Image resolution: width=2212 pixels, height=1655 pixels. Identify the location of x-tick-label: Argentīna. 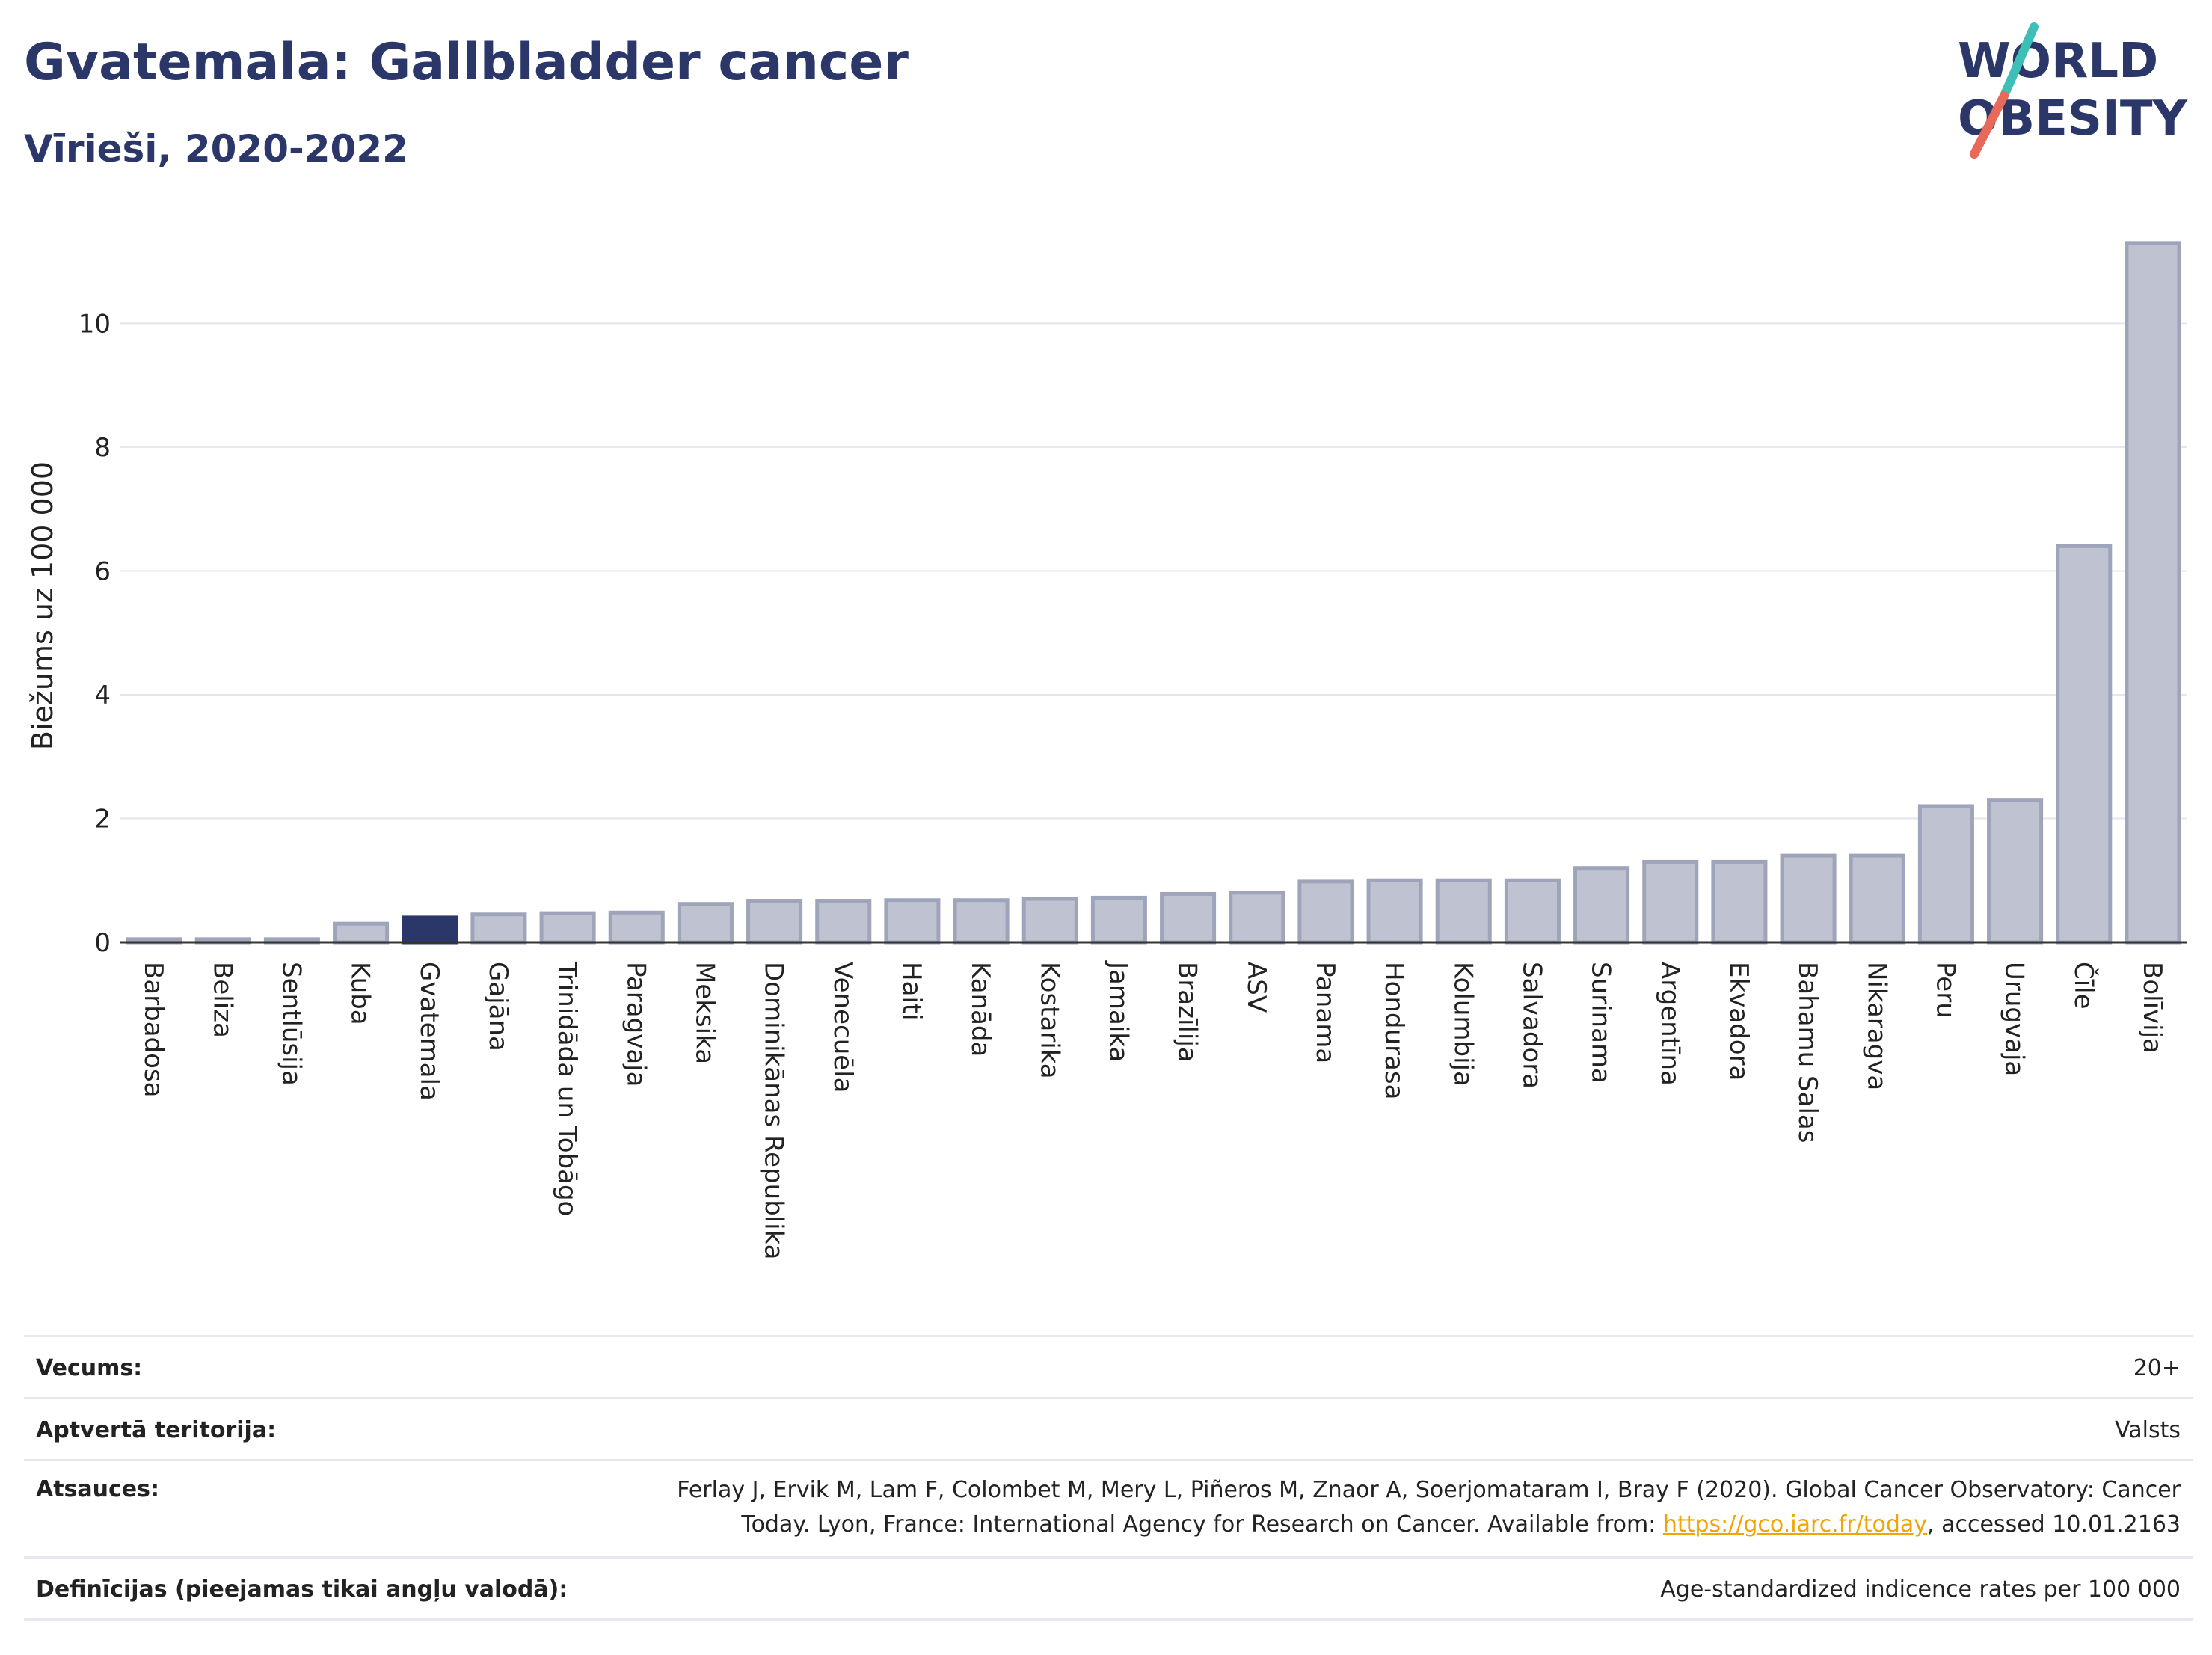
(1670, 1024).